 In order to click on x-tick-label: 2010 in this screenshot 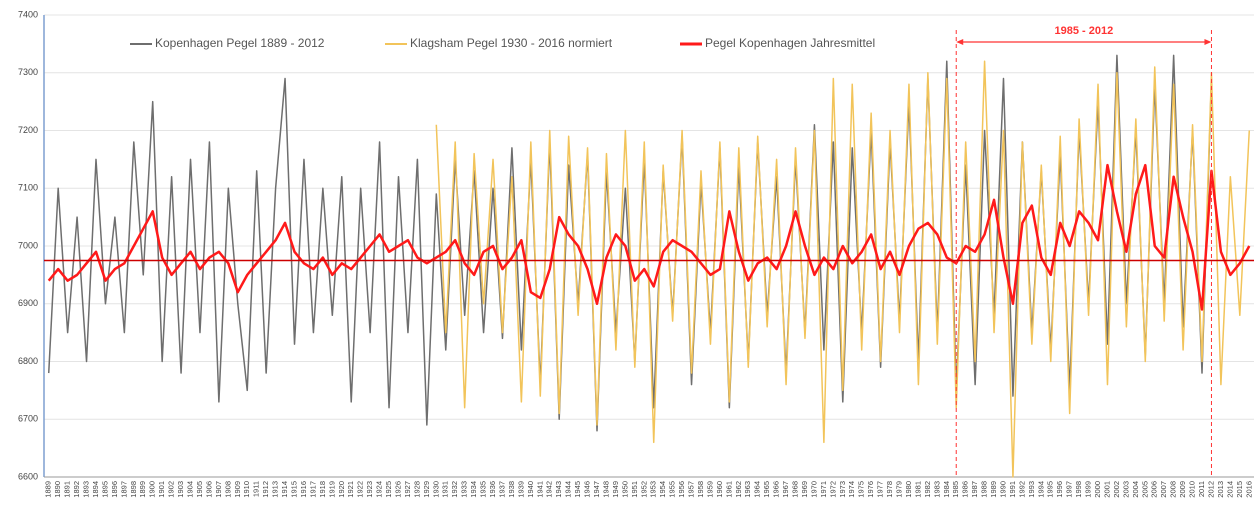, I will do `click(1192, 489)`.